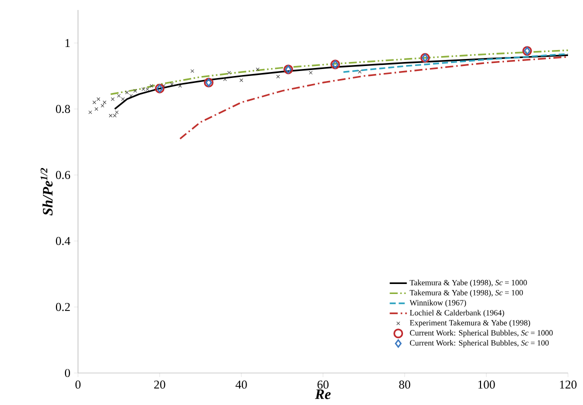  Describe the element at coordinates (63, 307) in the screenshot. I see `y-tick-label: 0.2` at that location.